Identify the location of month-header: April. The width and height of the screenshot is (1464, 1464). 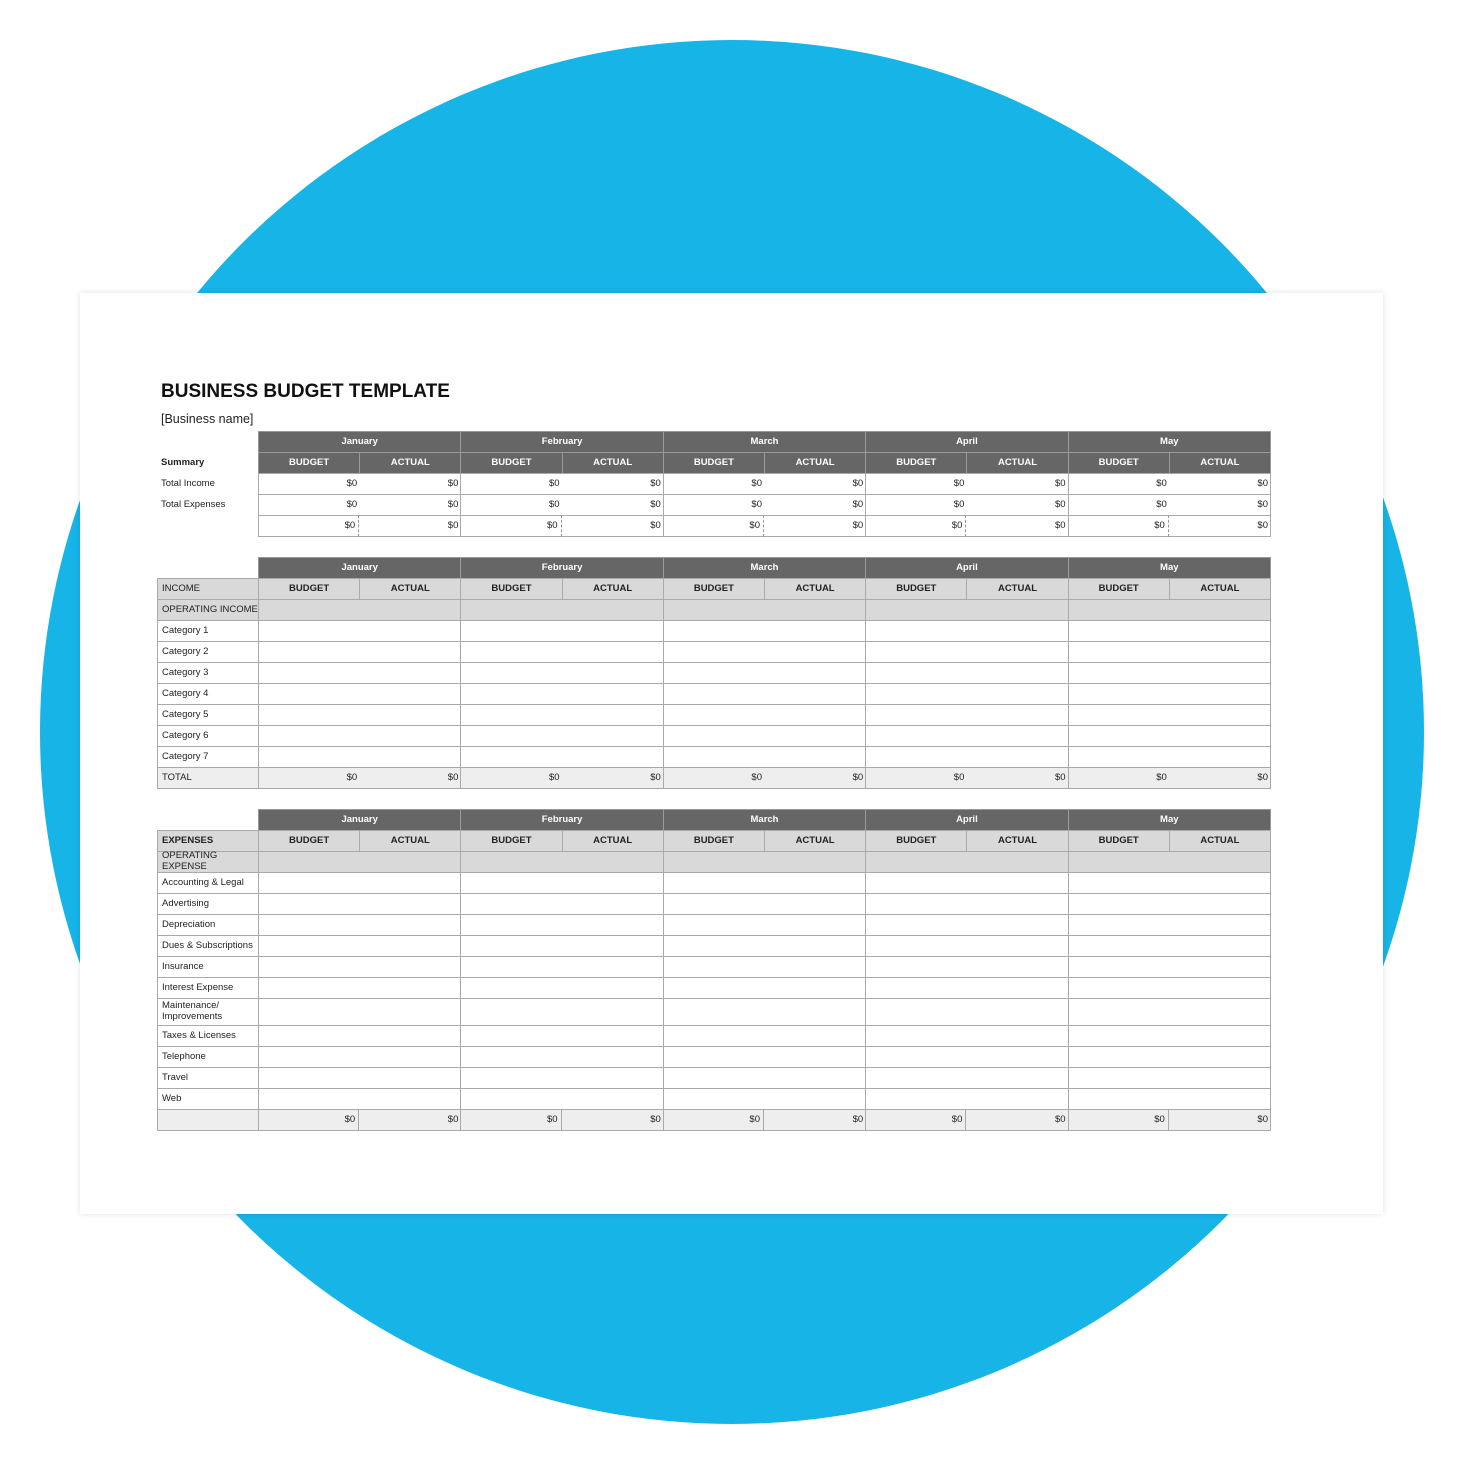
(967, 442).